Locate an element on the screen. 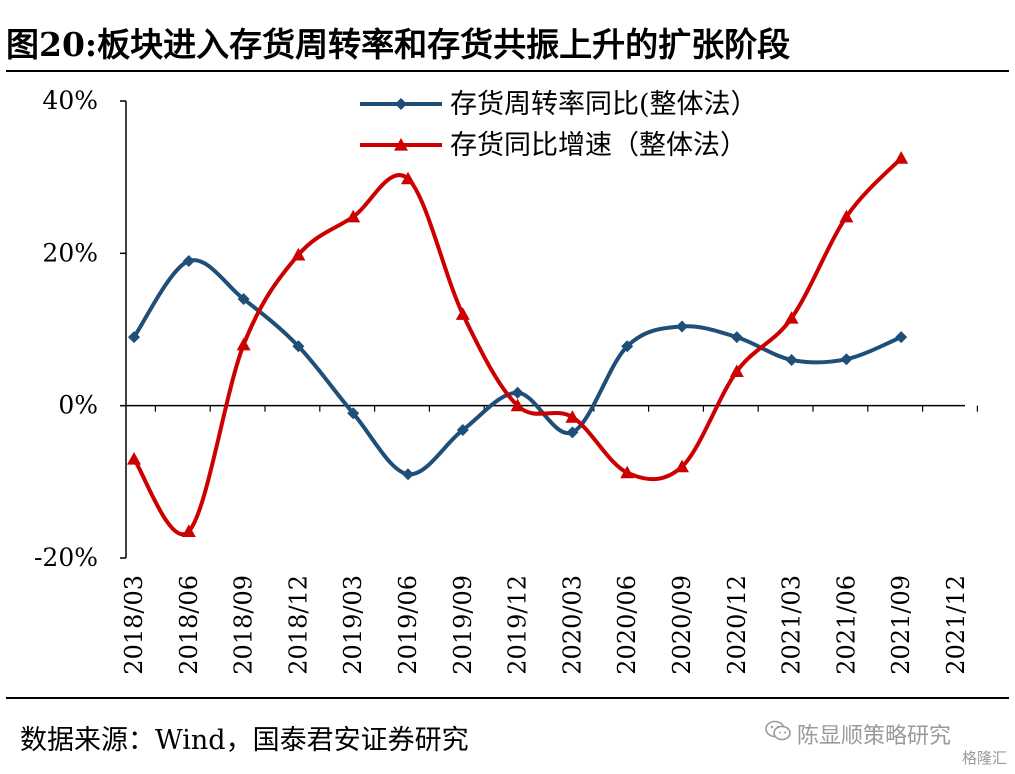  x-tick-label: 2018/06 is located at coordinates (189, 625).